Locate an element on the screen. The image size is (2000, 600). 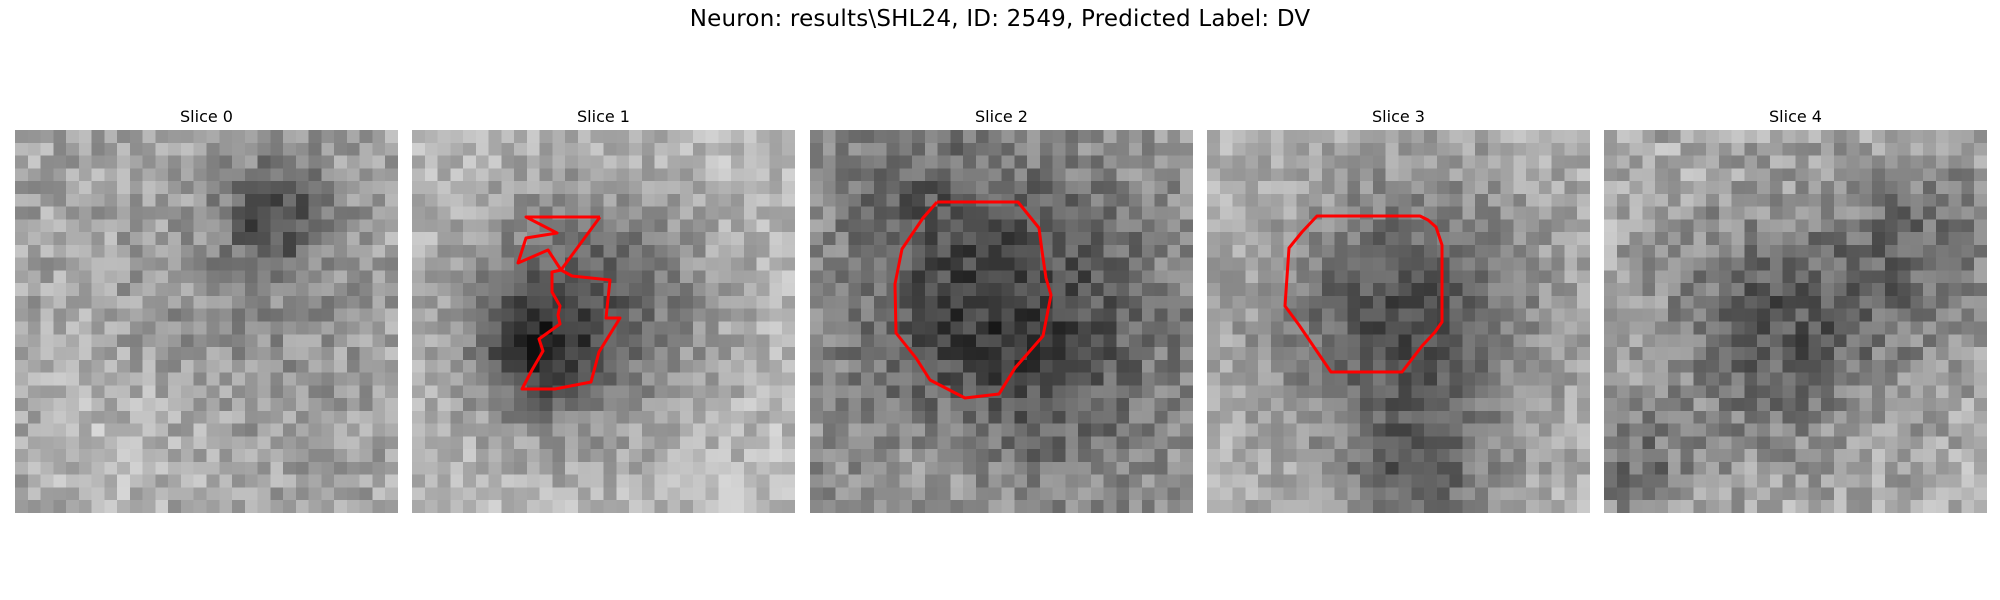
slice-title: Slice 4 is located at coordinates (1795, 117).